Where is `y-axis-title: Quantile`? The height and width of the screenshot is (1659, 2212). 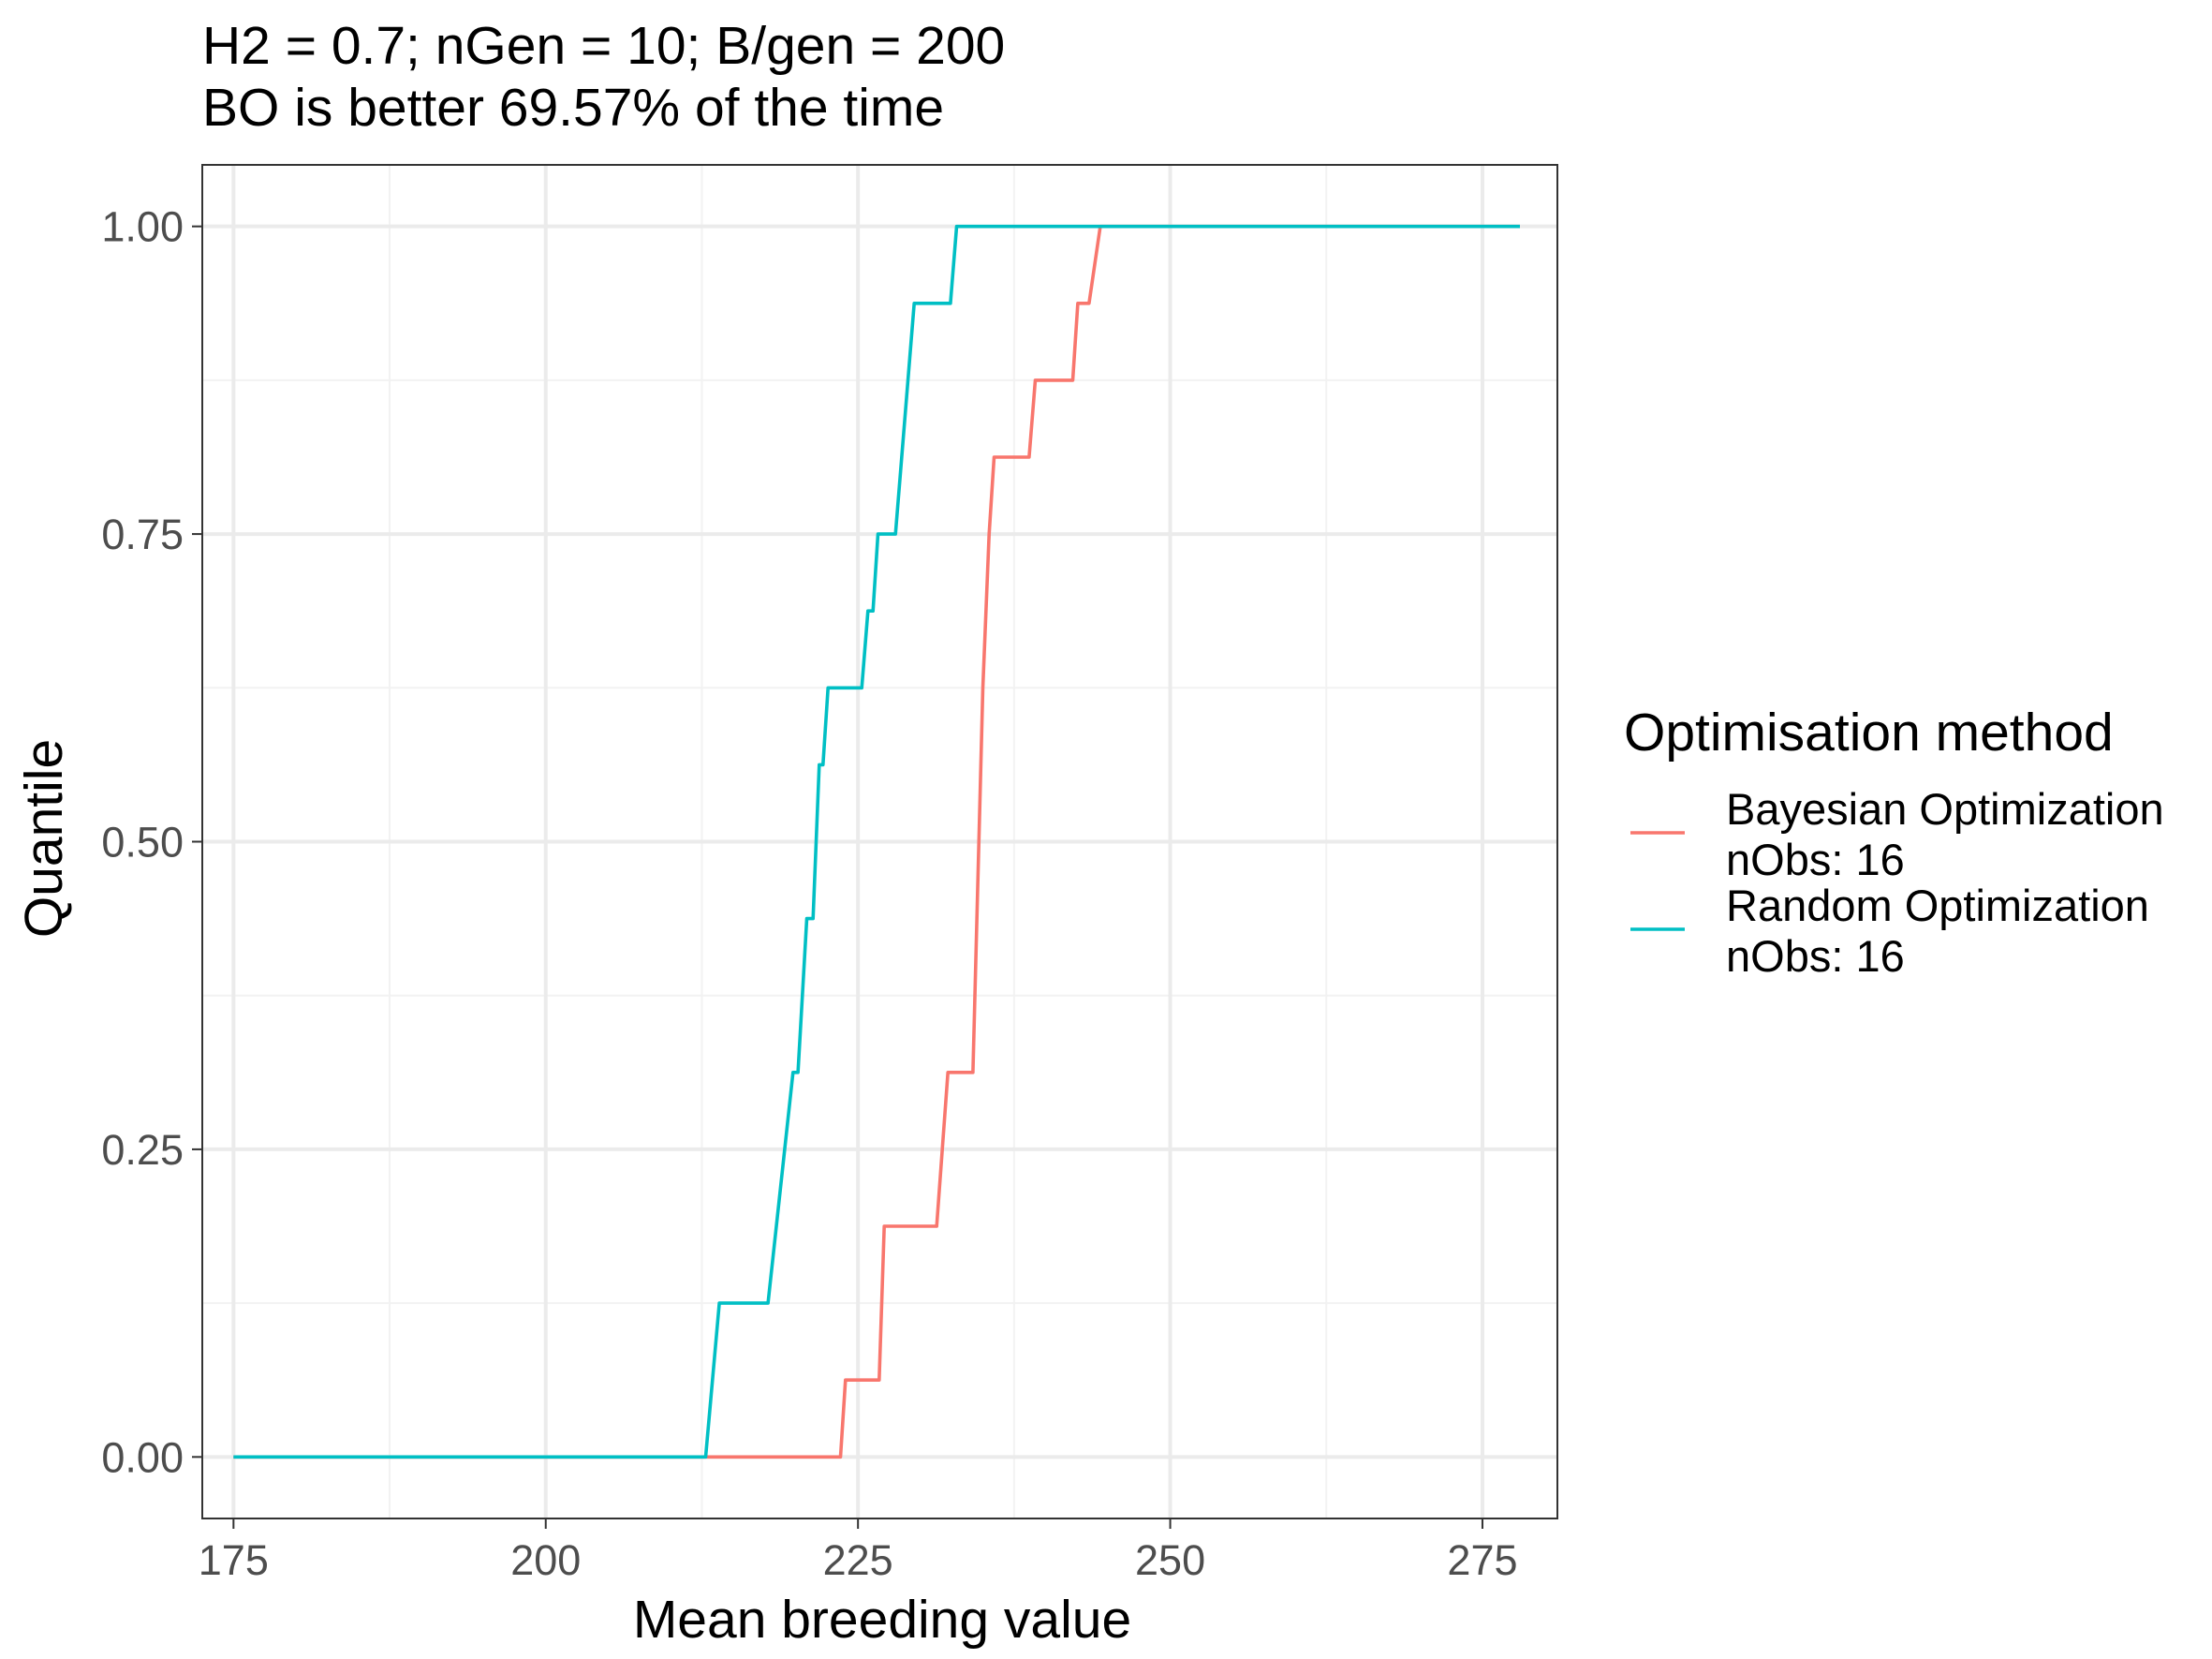 y-axis-title: Quantile is located at coordinates (44, 839).